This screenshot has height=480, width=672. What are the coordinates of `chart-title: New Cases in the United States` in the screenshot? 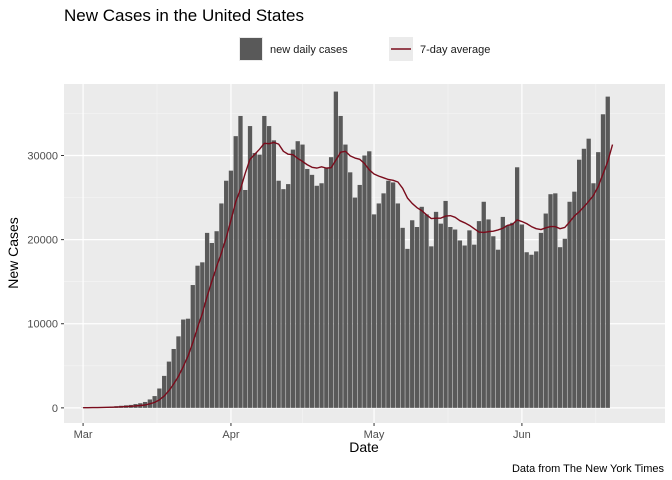 It's located at (184, 15).